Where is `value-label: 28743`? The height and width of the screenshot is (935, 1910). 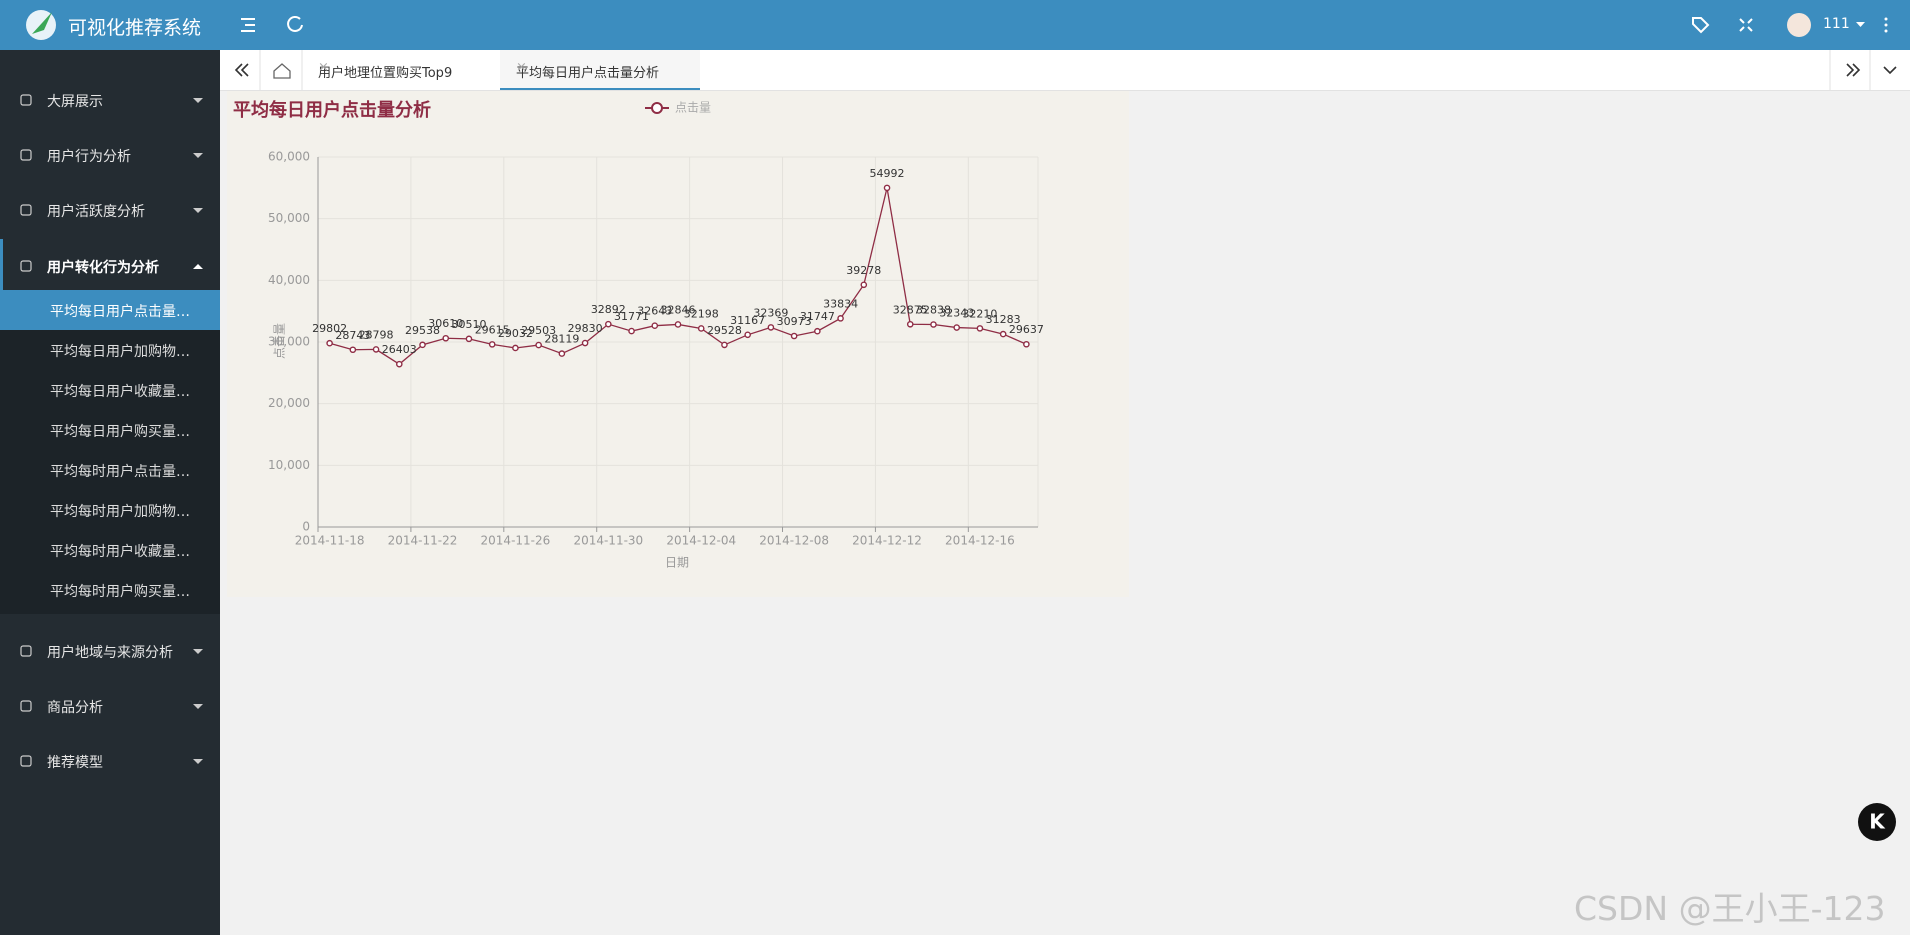 value-label: 28743 is located at coordinates (352, 335).